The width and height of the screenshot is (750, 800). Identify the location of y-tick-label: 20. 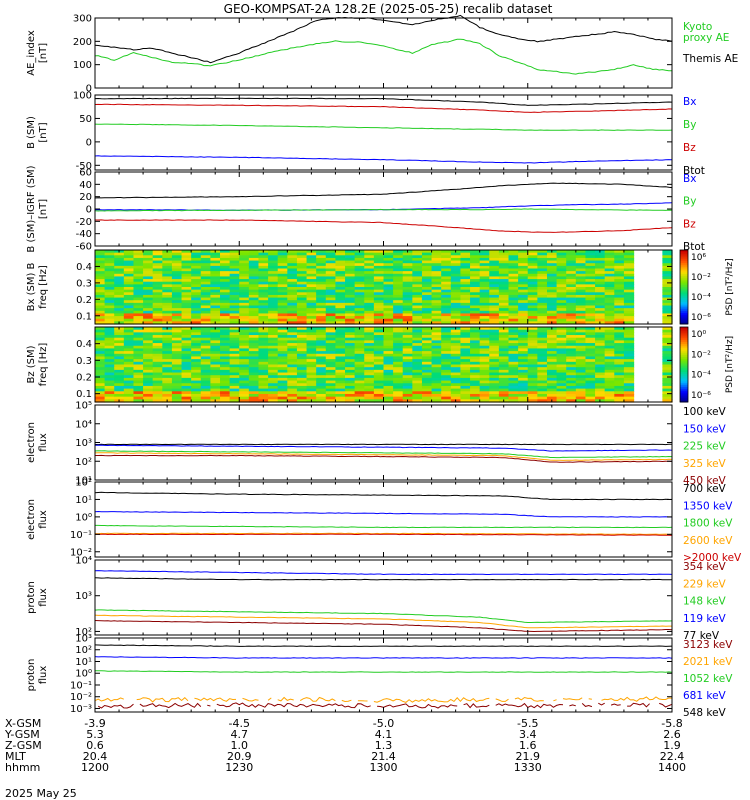
(85, 197).